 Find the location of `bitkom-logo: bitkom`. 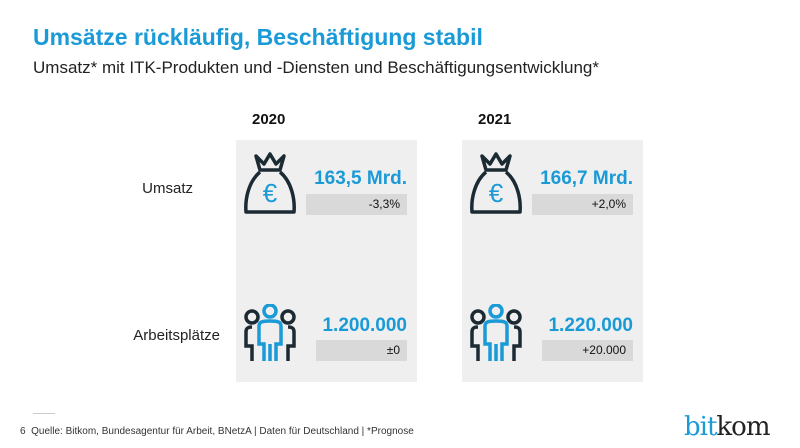

bitkom-logo: bitkom is located at coordinates (727, 427).